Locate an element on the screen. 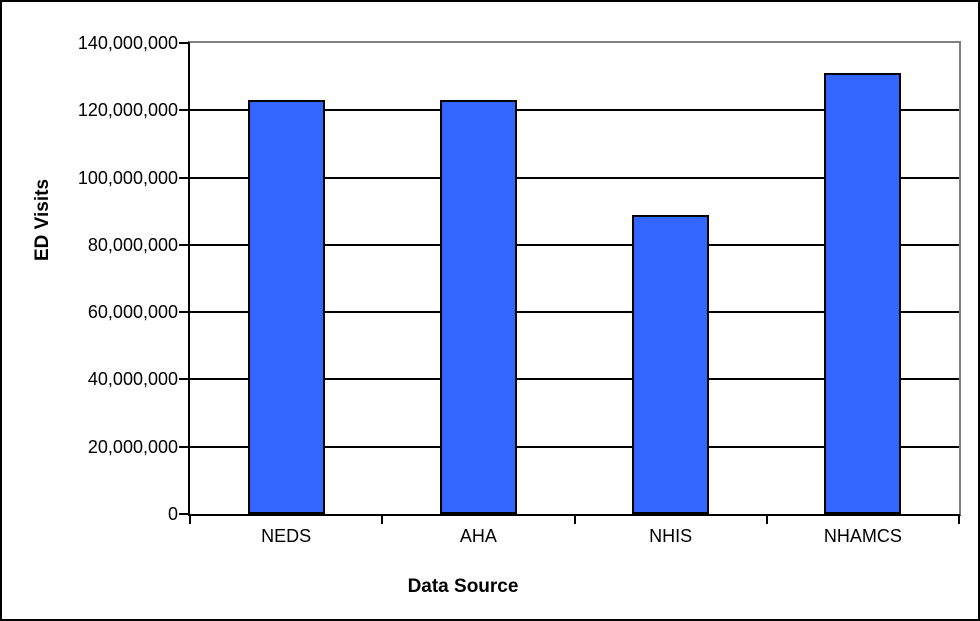 The image size is (980, 621). x-axis-title: Data Source is located at coordinates (463, 586).